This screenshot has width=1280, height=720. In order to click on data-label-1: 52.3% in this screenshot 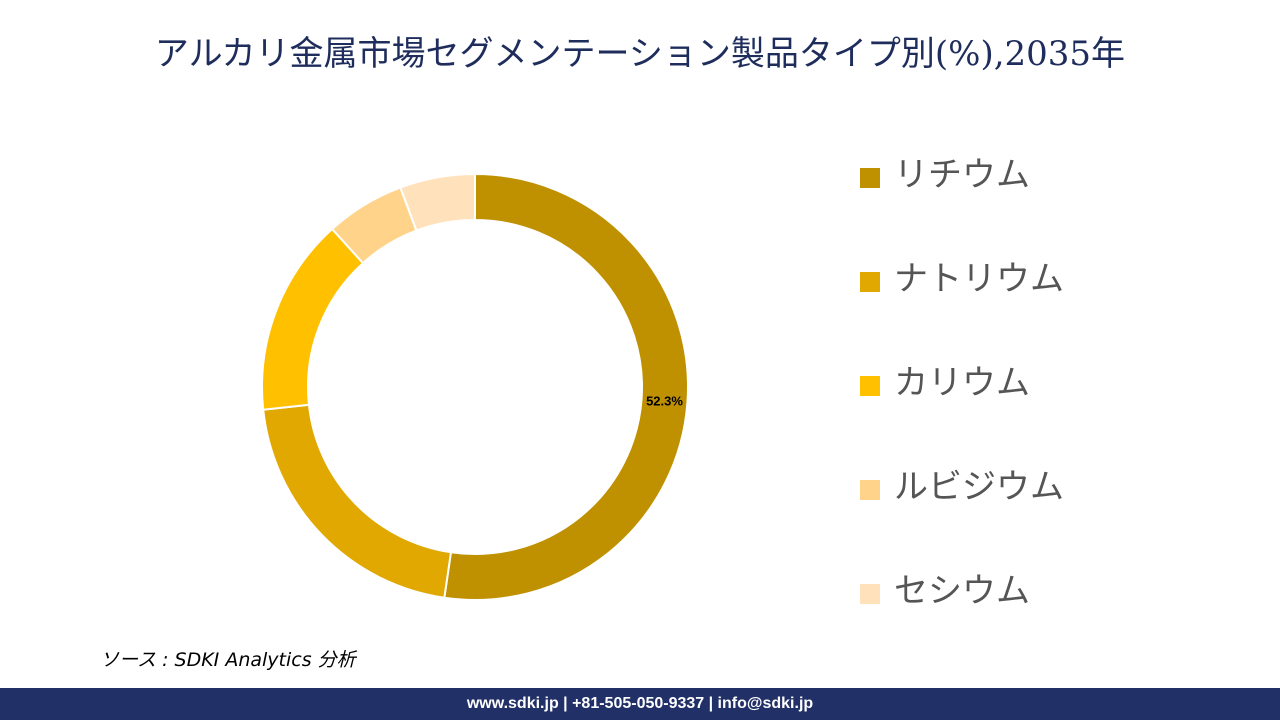, I will do `click(664, 401)`.